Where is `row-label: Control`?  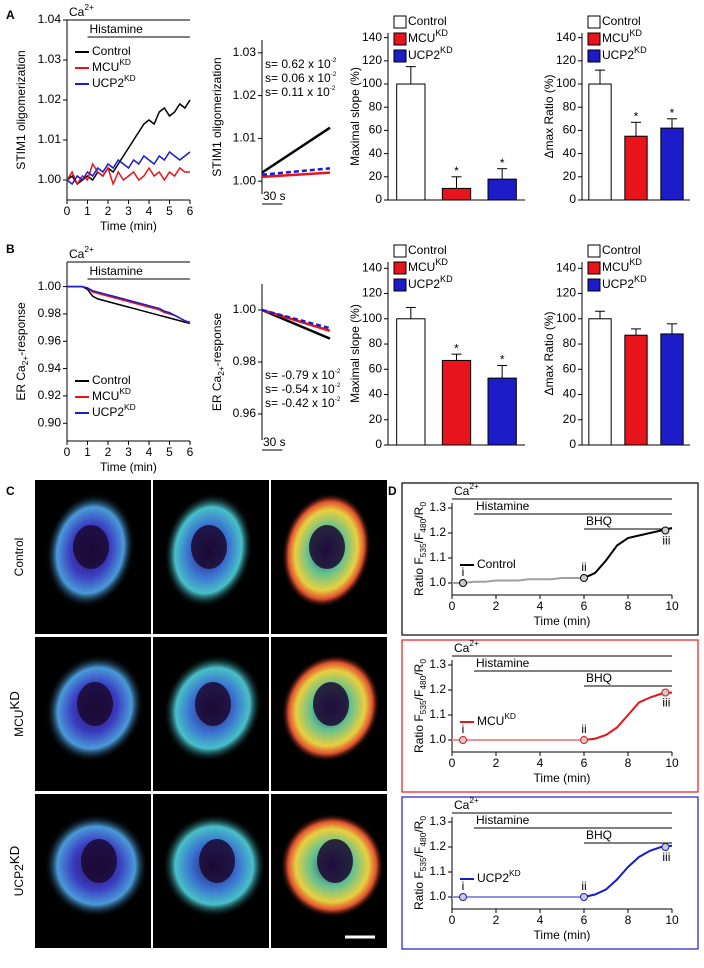
row-label: Control is located at coordinates (19, 557).